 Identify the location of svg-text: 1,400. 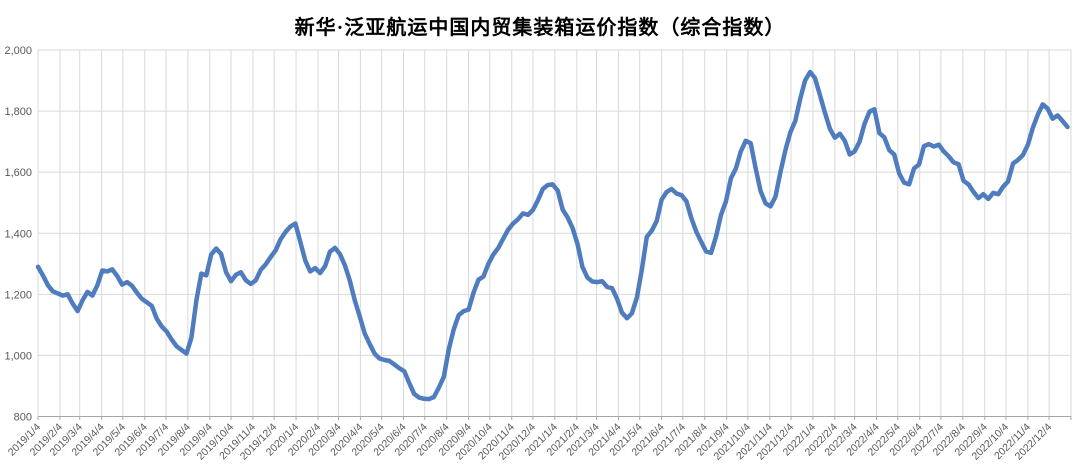
(18, 234).